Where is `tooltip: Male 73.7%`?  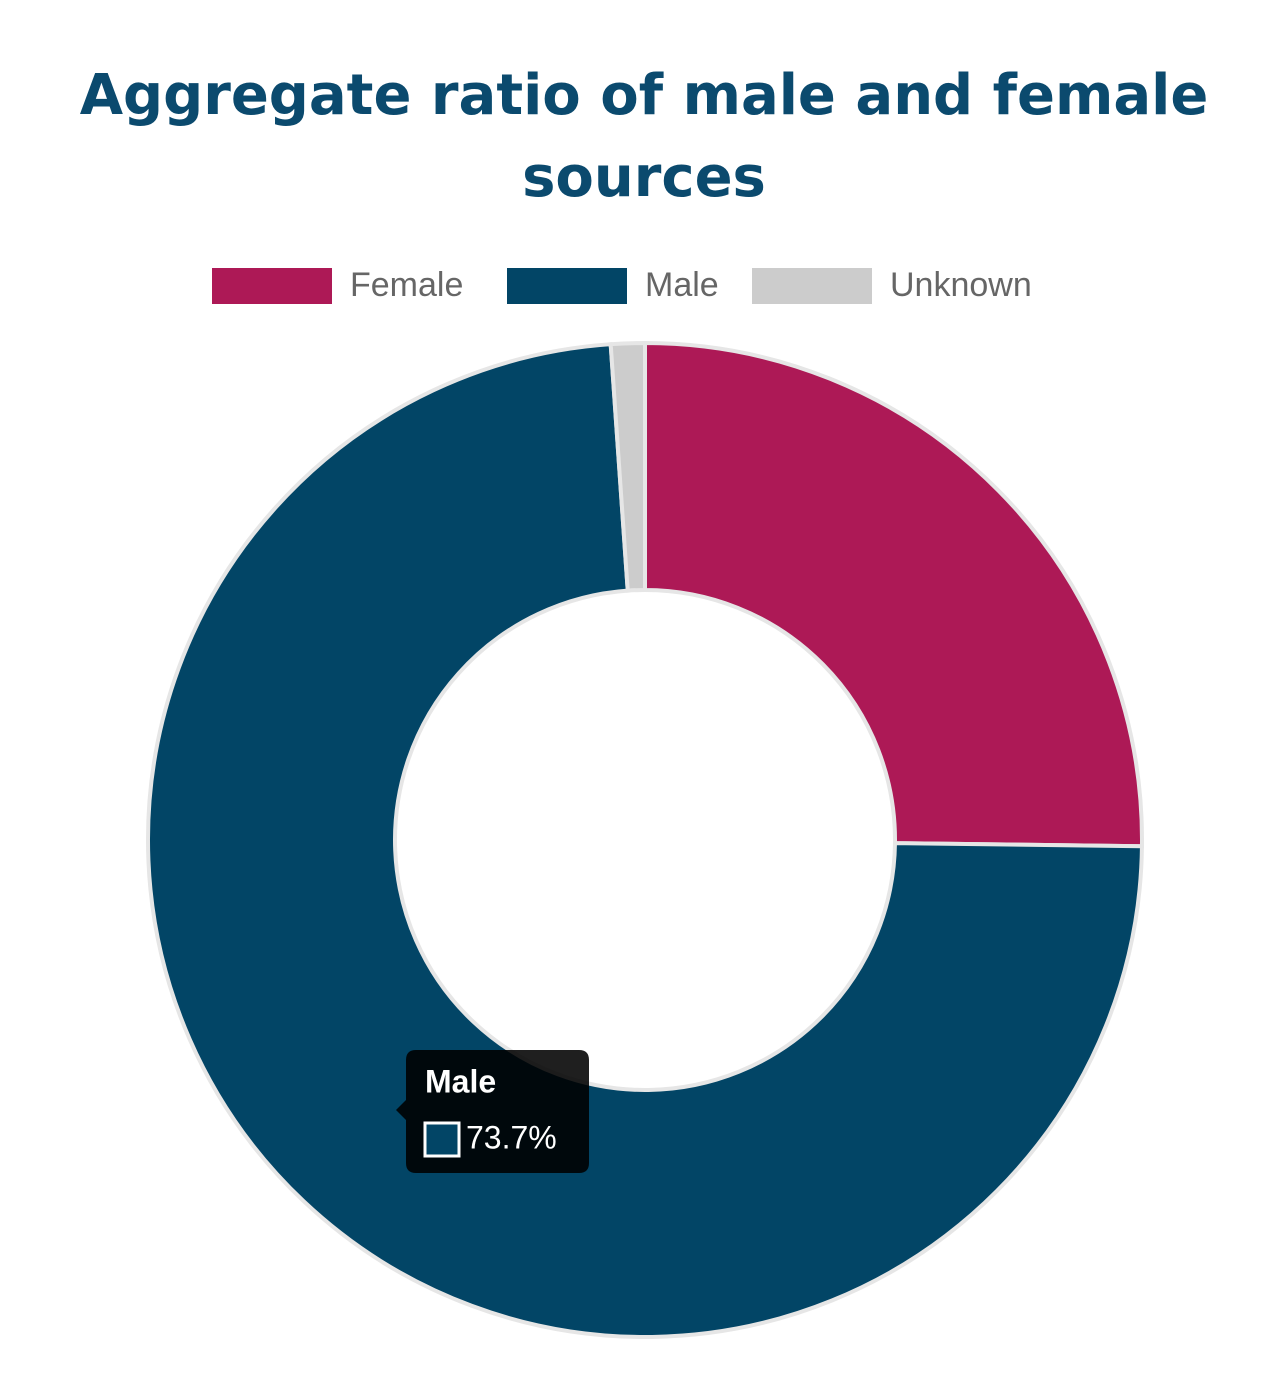
tooltip: Male 73.7% is located at coordinates (492, 1111).